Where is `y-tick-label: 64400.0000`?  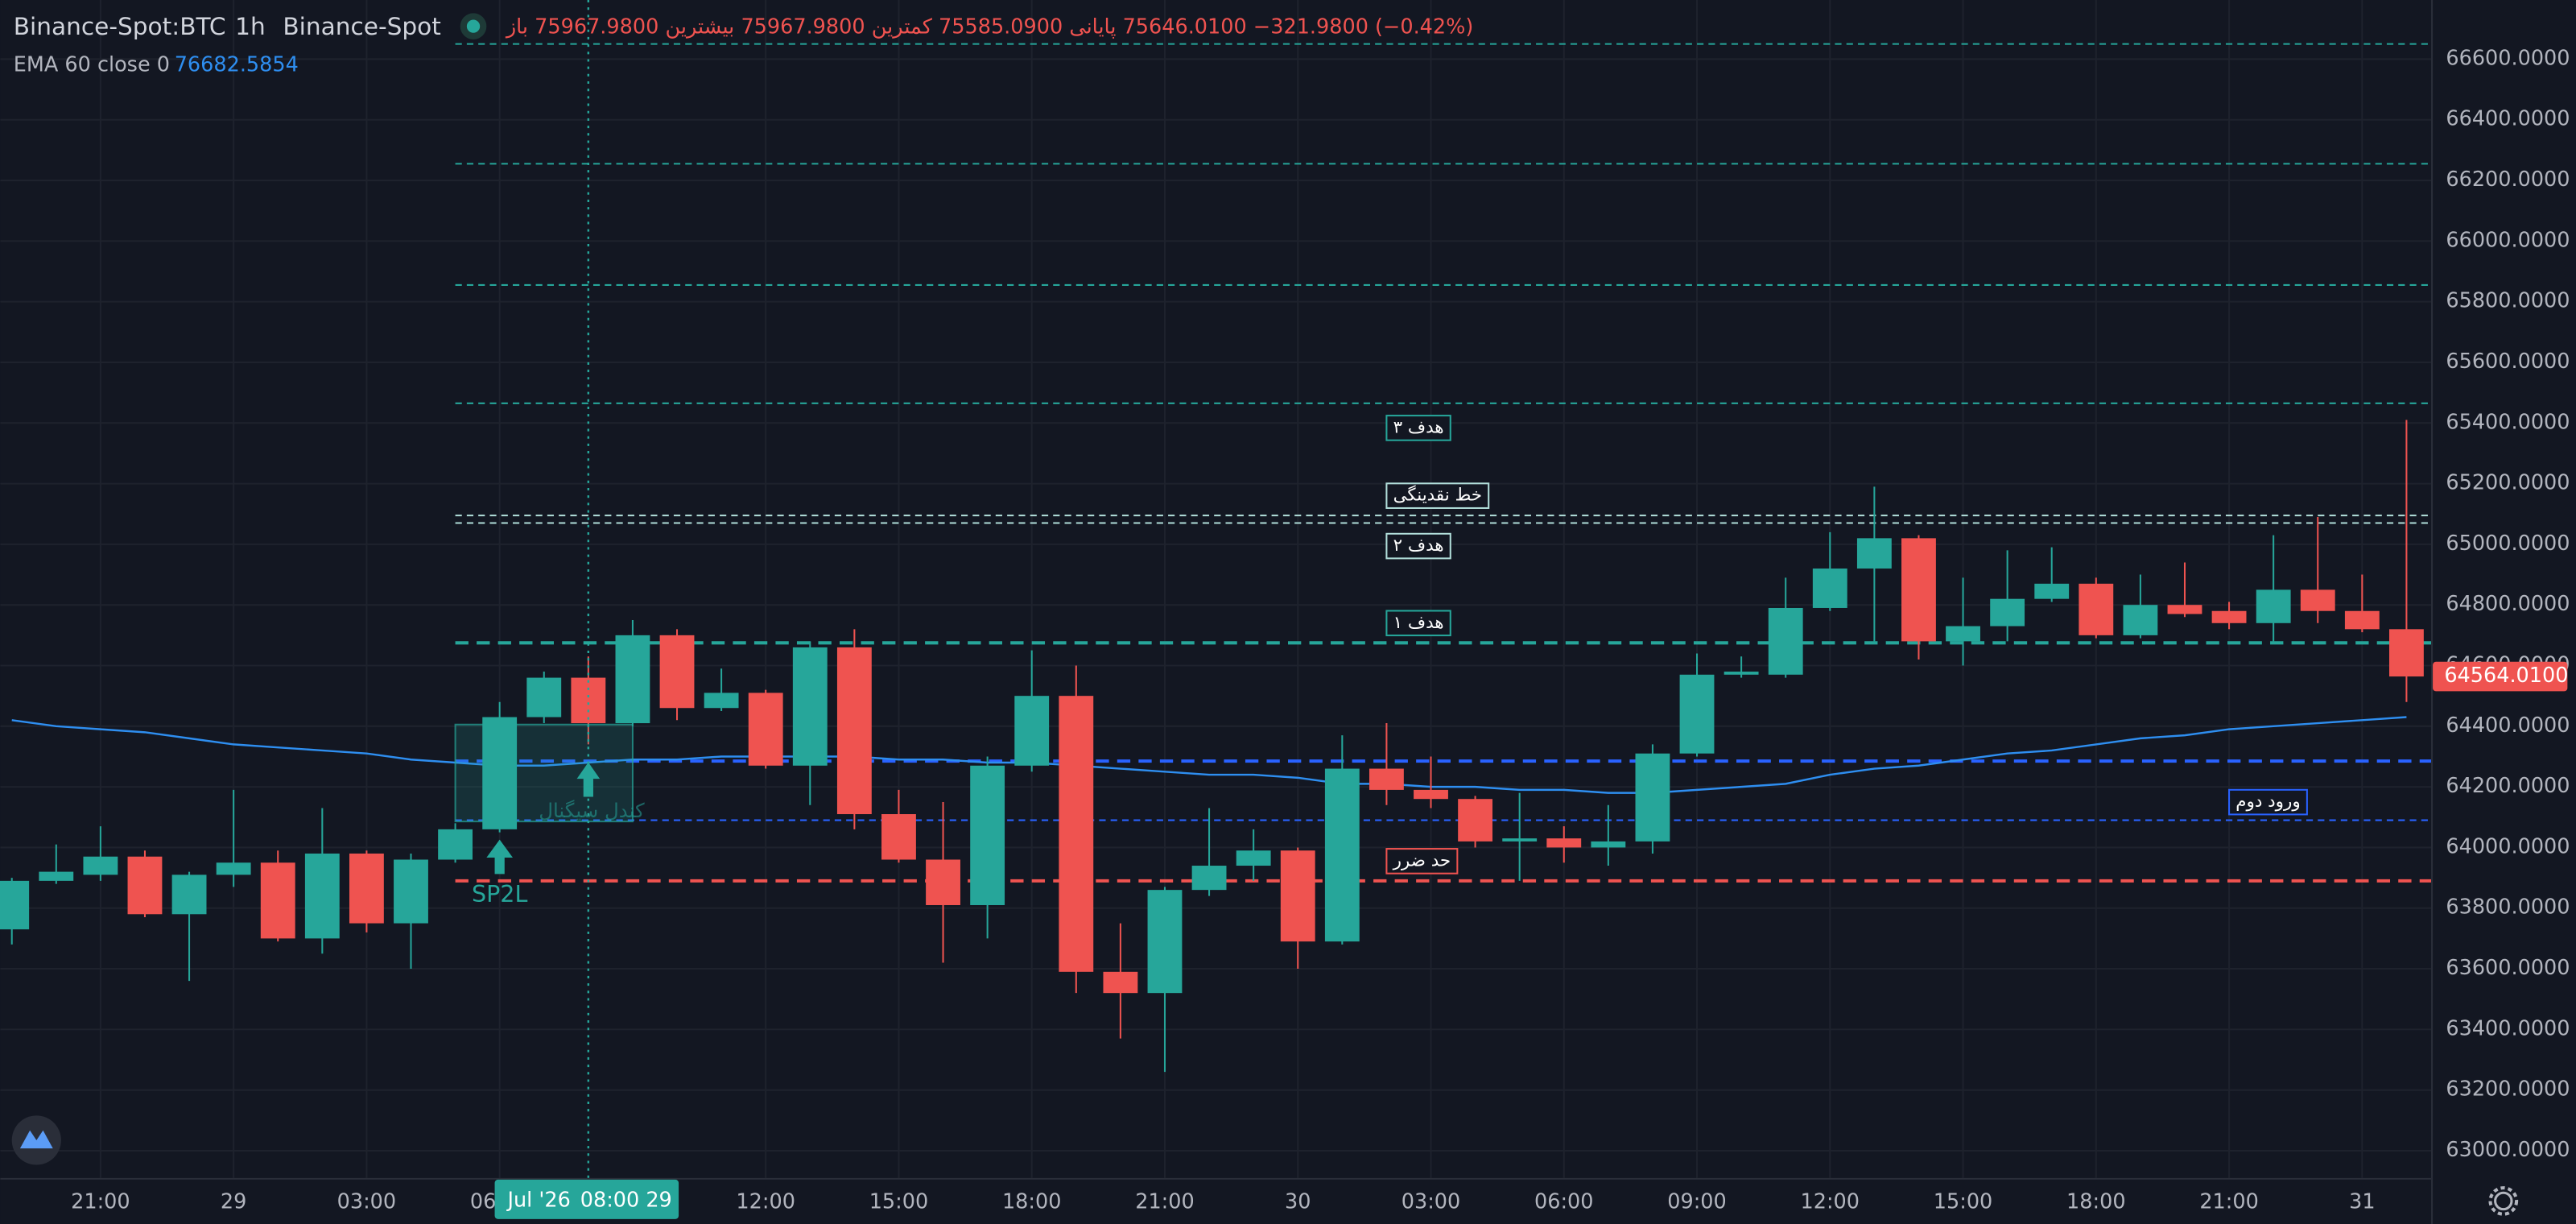
y-tick-label: 64400.0000 is located at coordinates (2508, 725).